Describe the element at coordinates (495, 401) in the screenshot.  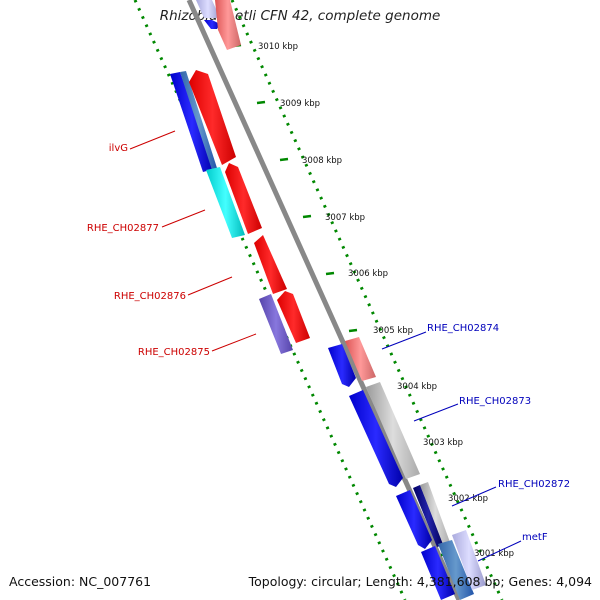
I see `gene-label-rhe-ch02873: RHE_CH02873` at that location.